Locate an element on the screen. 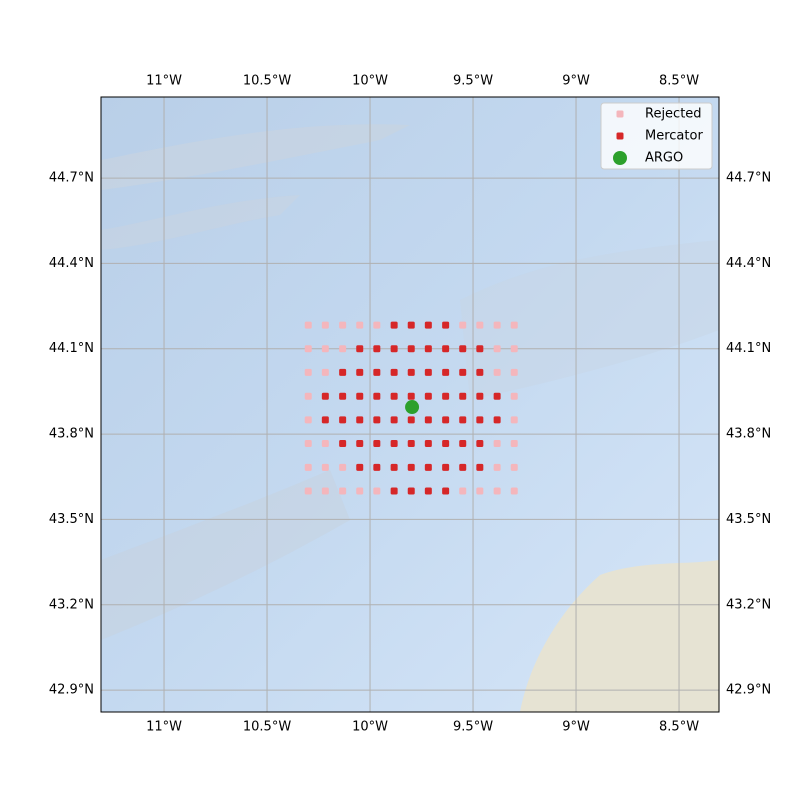 This screenshot has width=800, height=804. y-tick-label: 44.4°N is located at coordinates (748, 263).